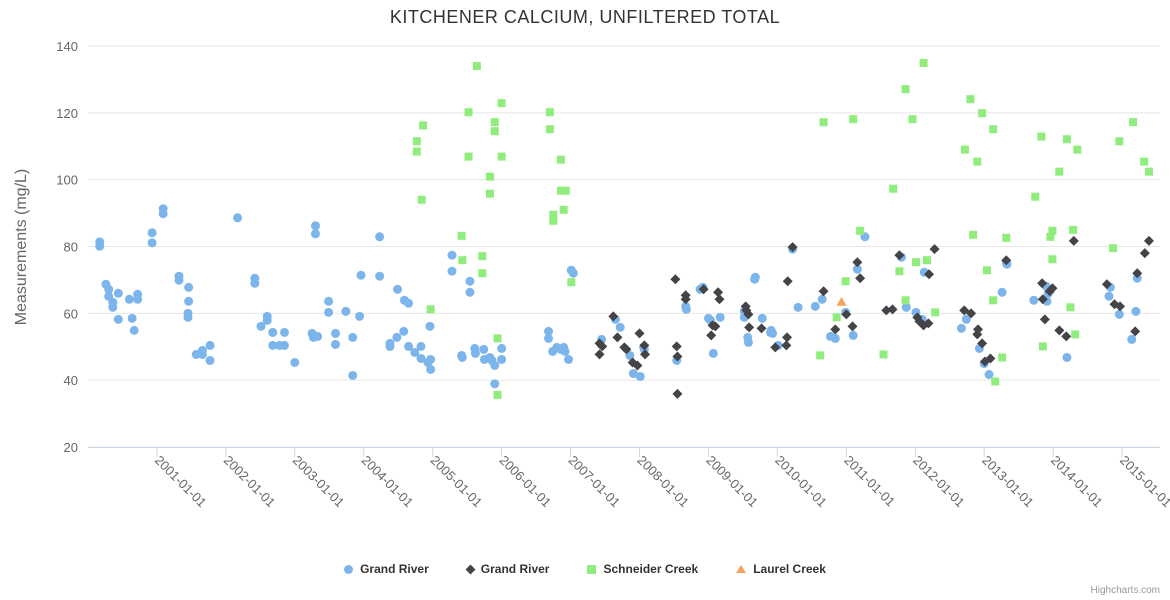 This screenshot has height=600, width=1170. Describe the element at coordinates (642, 569) in the screenshot. I see `legend-item-schneider-creek: Schneider Creek` at that location.